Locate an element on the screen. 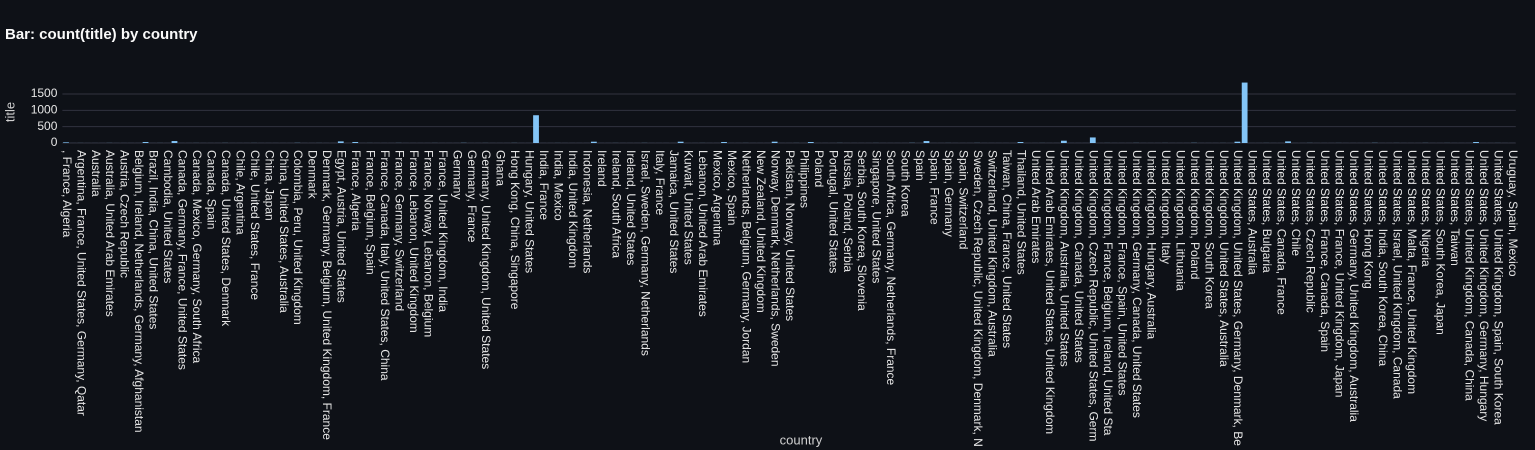  x-tick-label: Mexico, Spain is located at coordinates (732, 187).